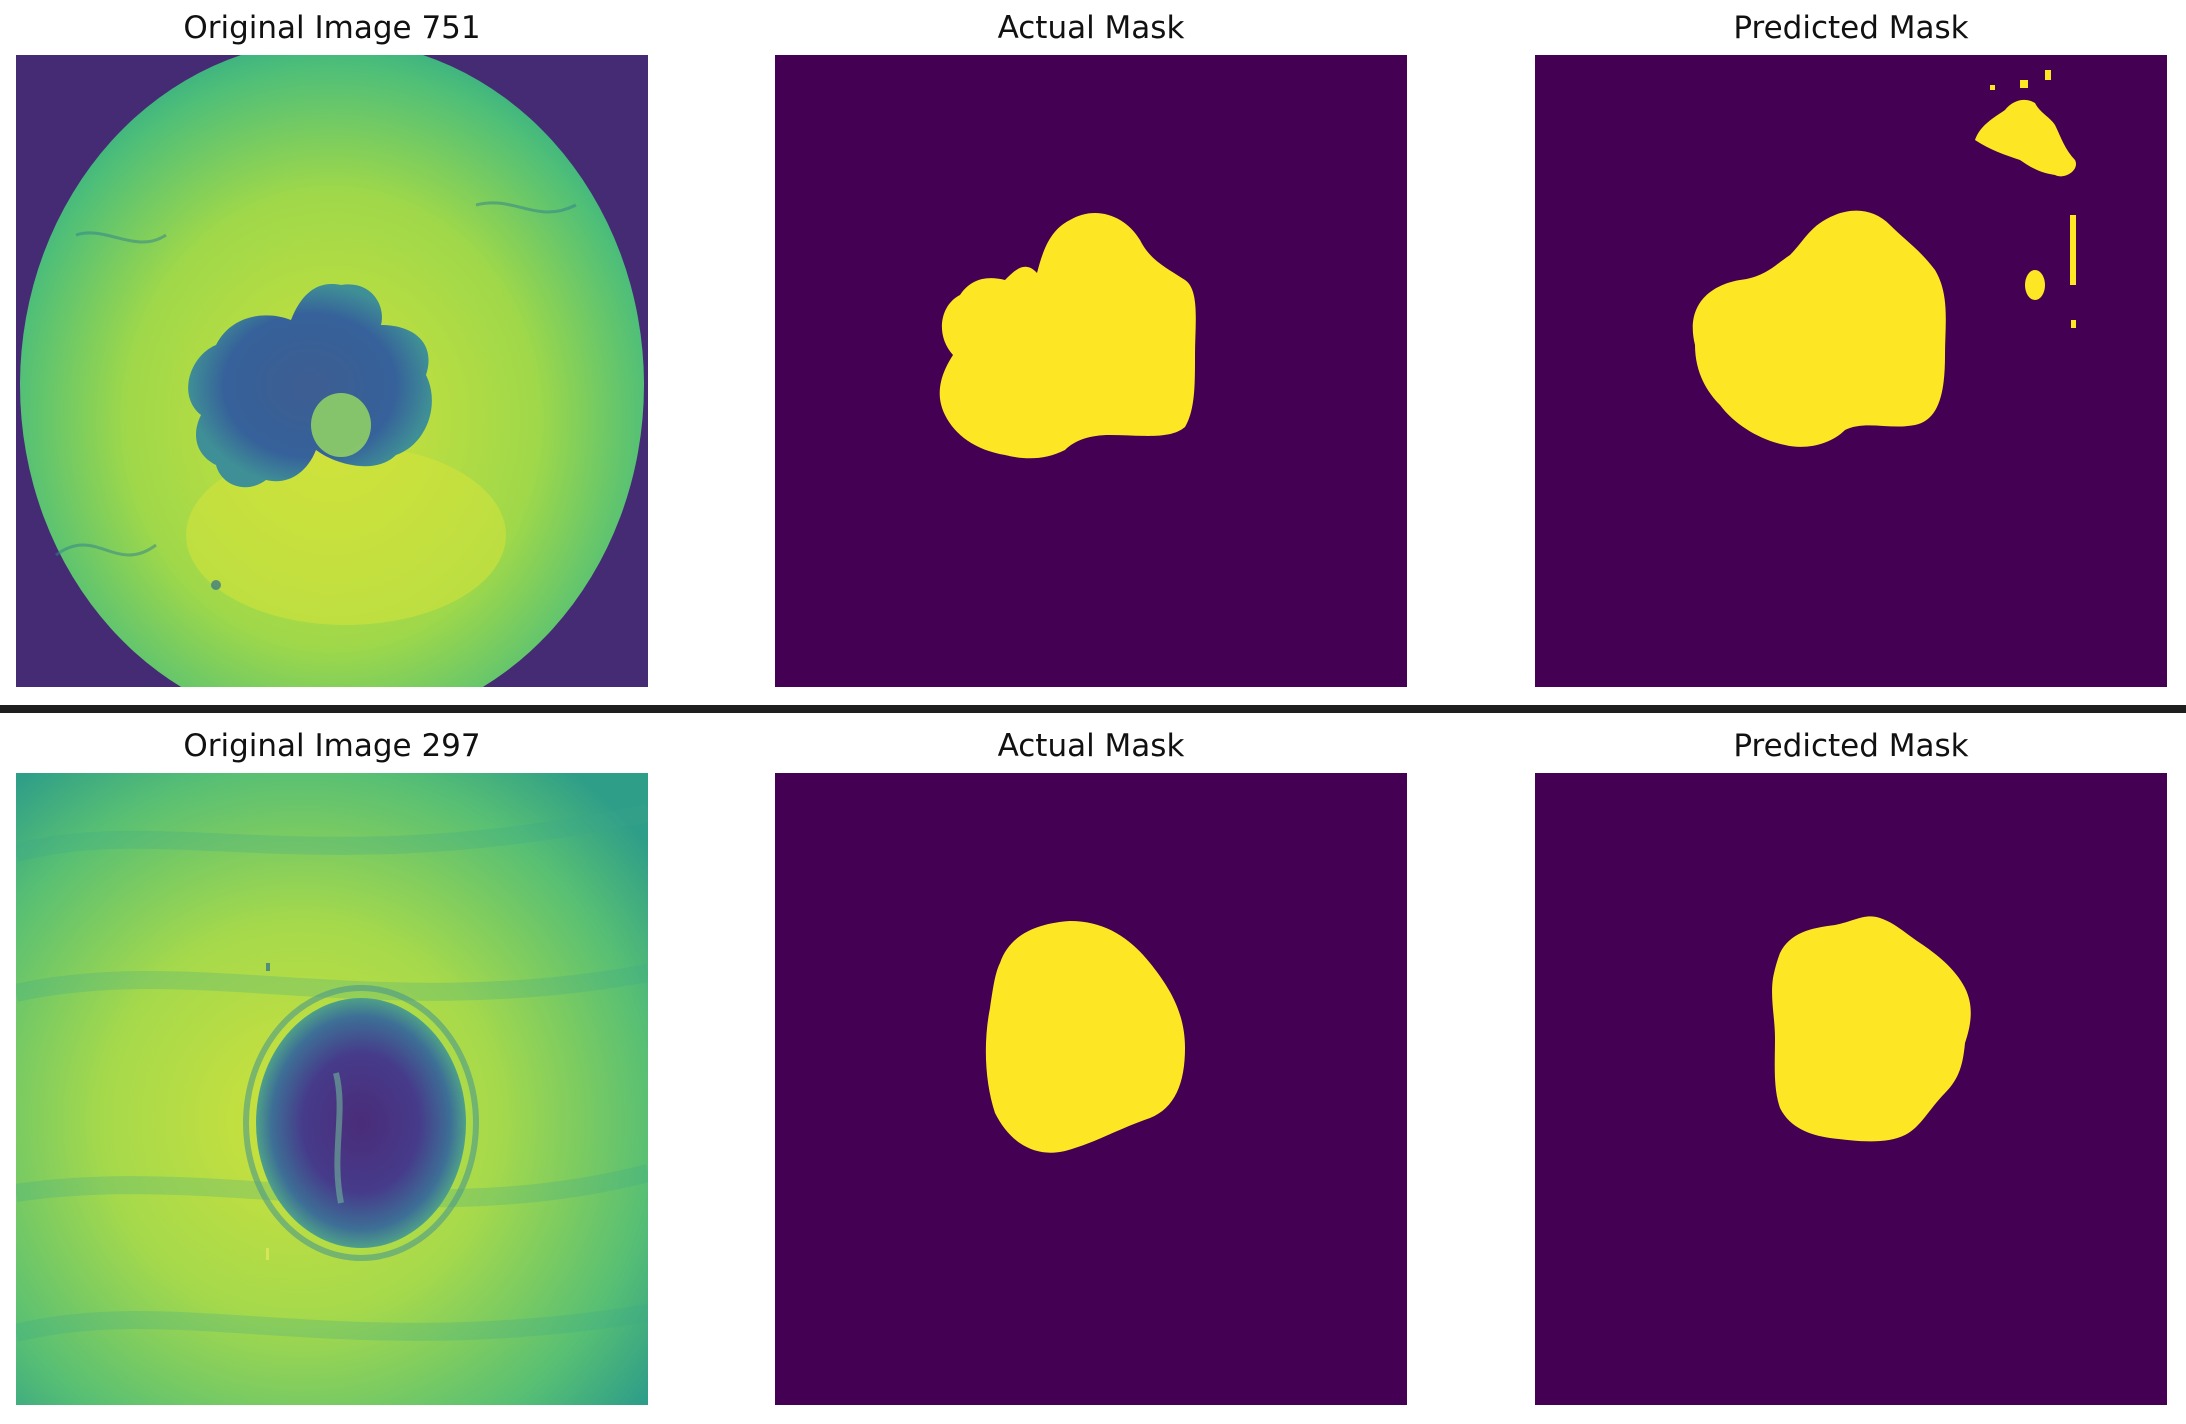 The image size is (2186, 1424). What do you see at coordinates (1851, 746) in the screenshot?
I see `predicted-mask-title-2: Predicted Mask` at bounding box center [1851, 746].